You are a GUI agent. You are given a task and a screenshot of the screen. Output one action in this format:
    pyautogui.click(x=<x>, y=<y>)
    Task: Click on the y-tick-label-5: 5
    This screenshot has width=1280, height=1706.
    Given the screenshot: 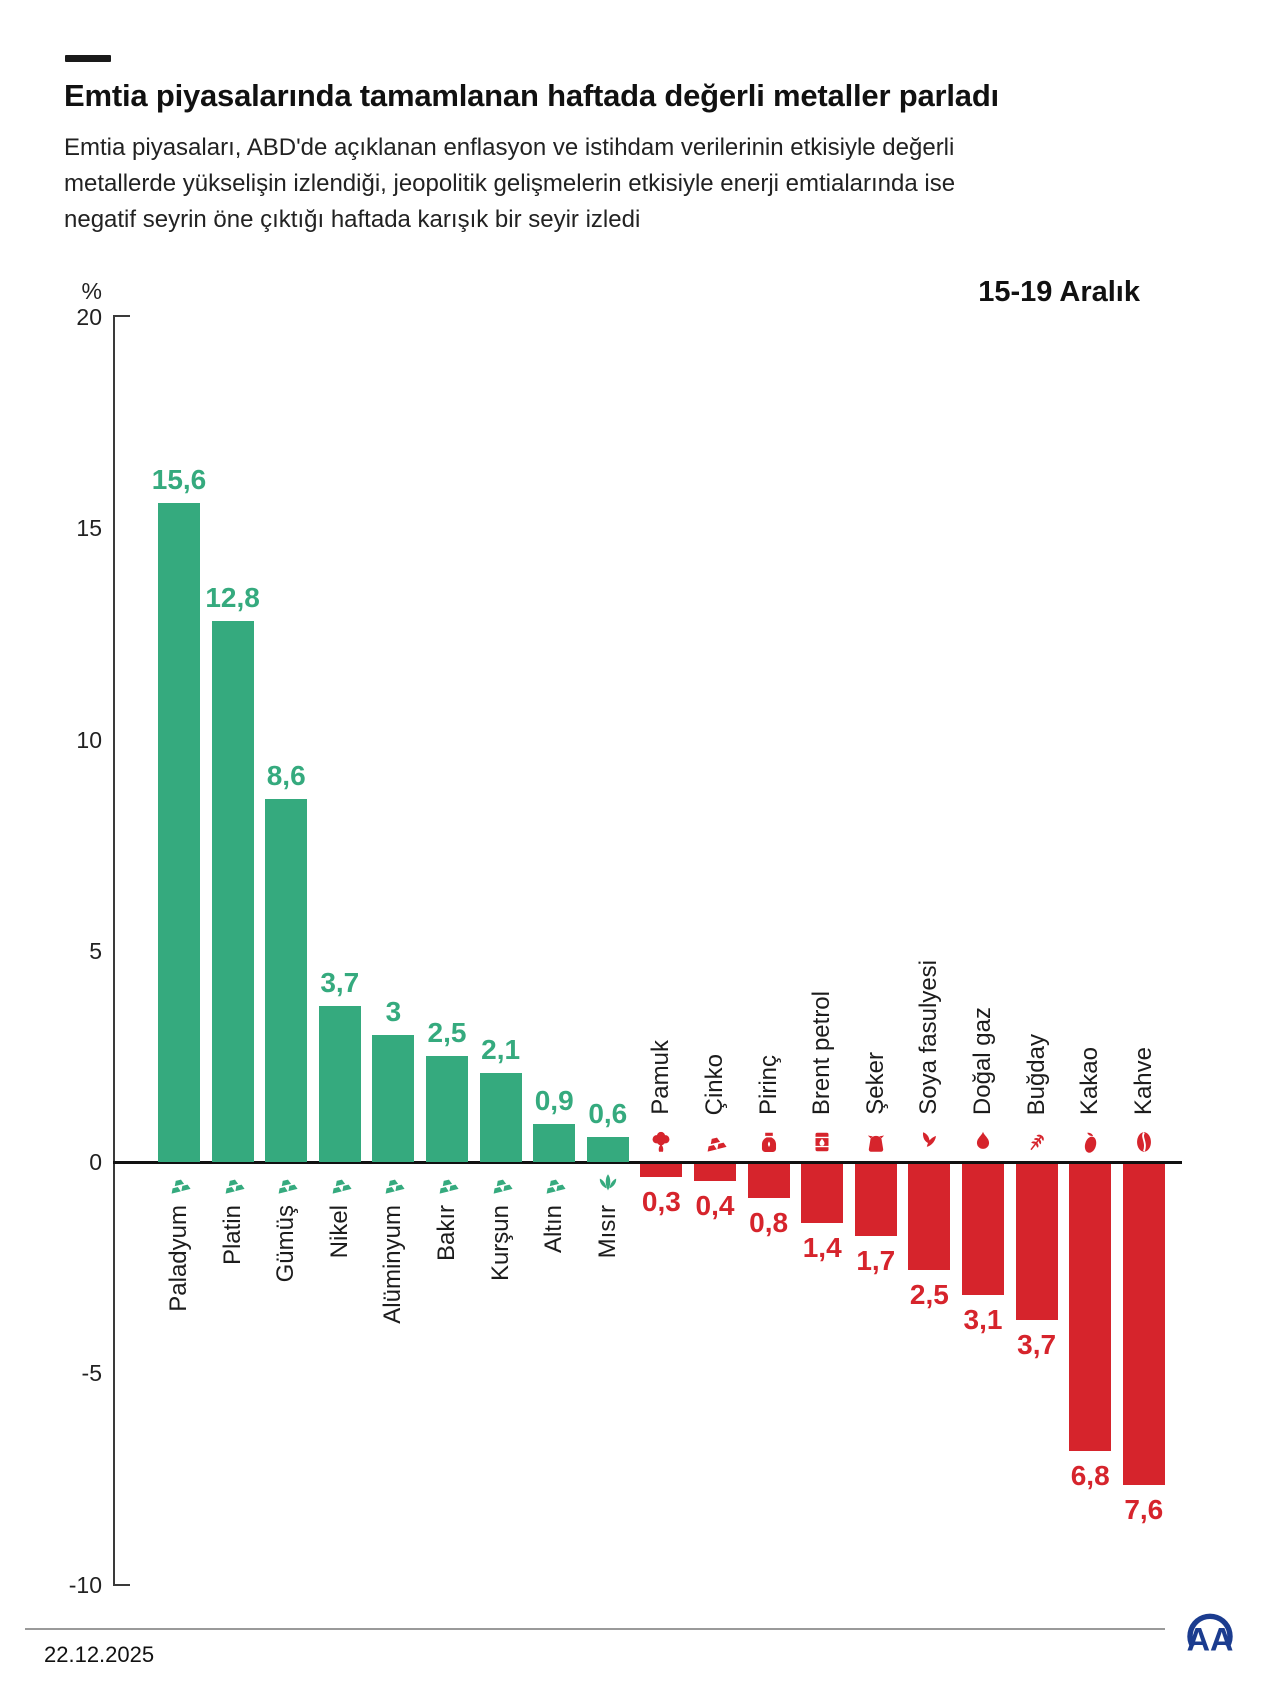 What is the action you would take?
    pyautogui.click(x=95, y=950)
    